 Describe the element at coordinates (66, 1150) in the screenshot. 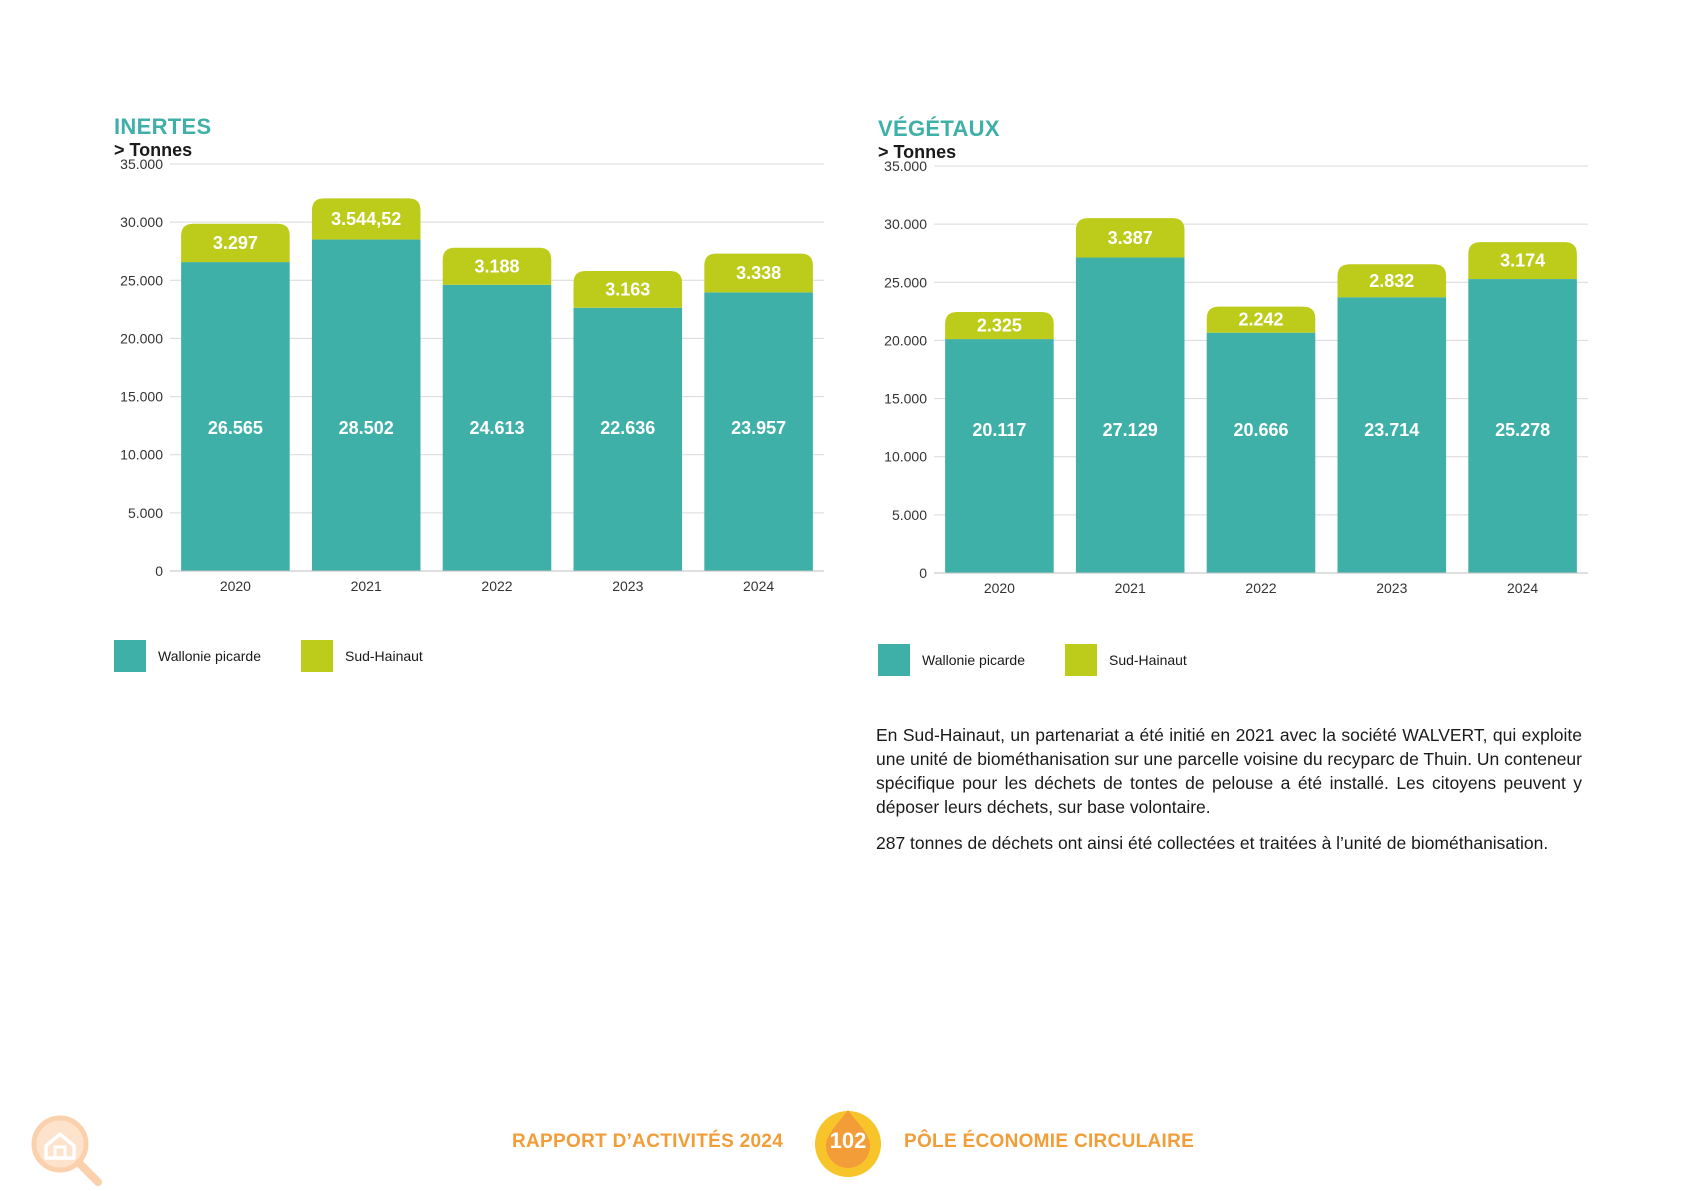

I see `home-search-icon` at that location.